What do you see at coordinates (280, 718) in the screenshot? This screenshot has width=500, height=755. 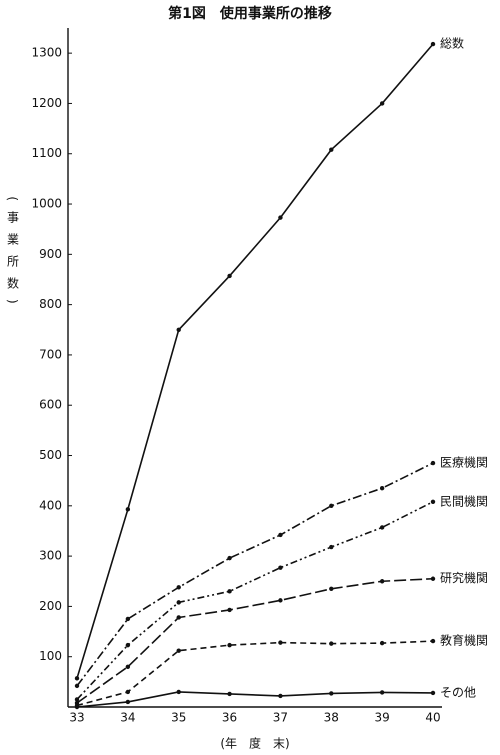 I see `x-tick-label: 37` at bounding box center [280, 718].